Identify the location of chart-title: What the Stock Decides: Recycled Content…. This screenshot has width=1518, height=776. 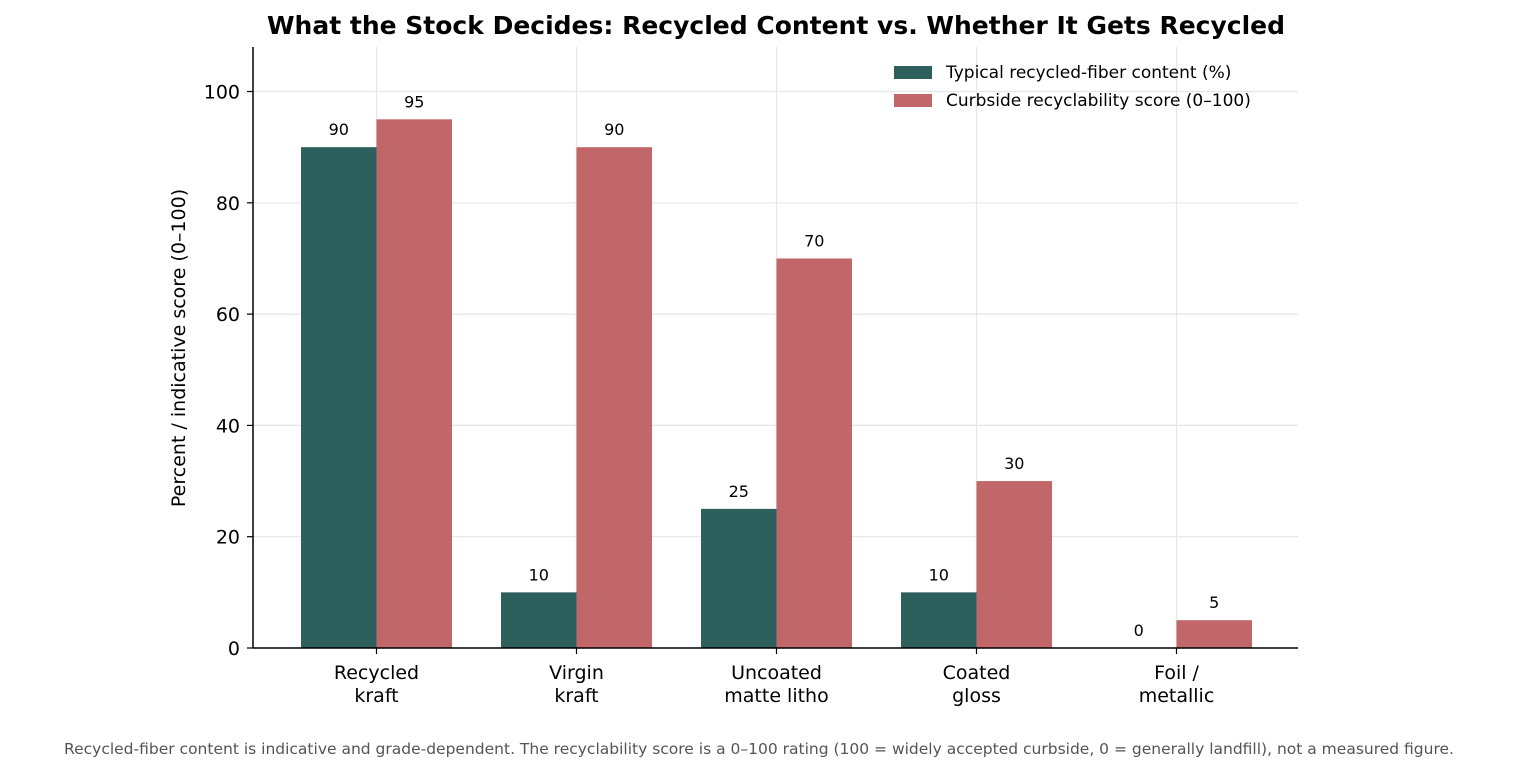
(776, 25).